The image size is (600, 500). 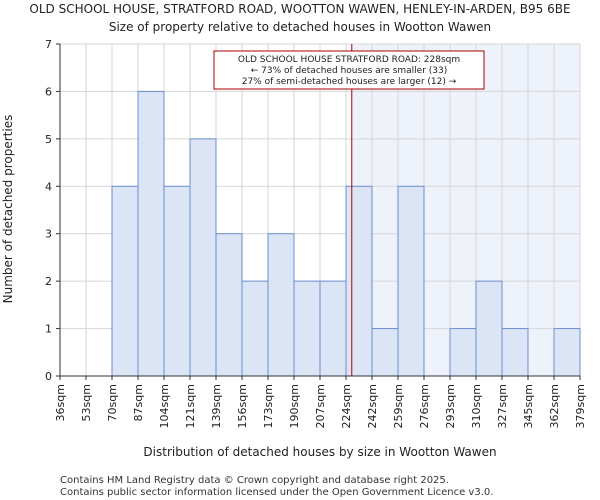 What do you see at coordinates (48, 234) in the screenshot?
I see `y-tick-label: 3` at bounding box center [48, 234].